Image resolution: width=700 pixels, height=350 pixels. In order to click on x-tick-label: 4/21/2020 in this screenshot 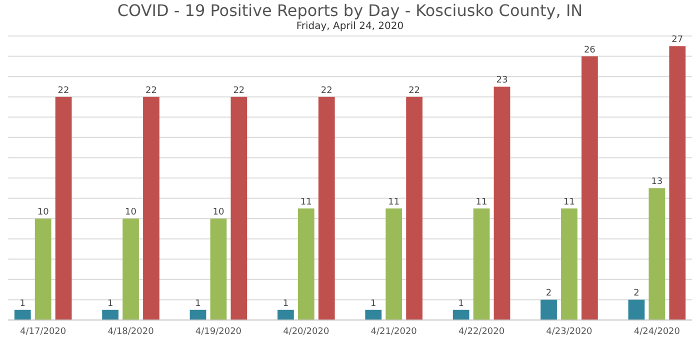, I will do `click(394, 332)`.